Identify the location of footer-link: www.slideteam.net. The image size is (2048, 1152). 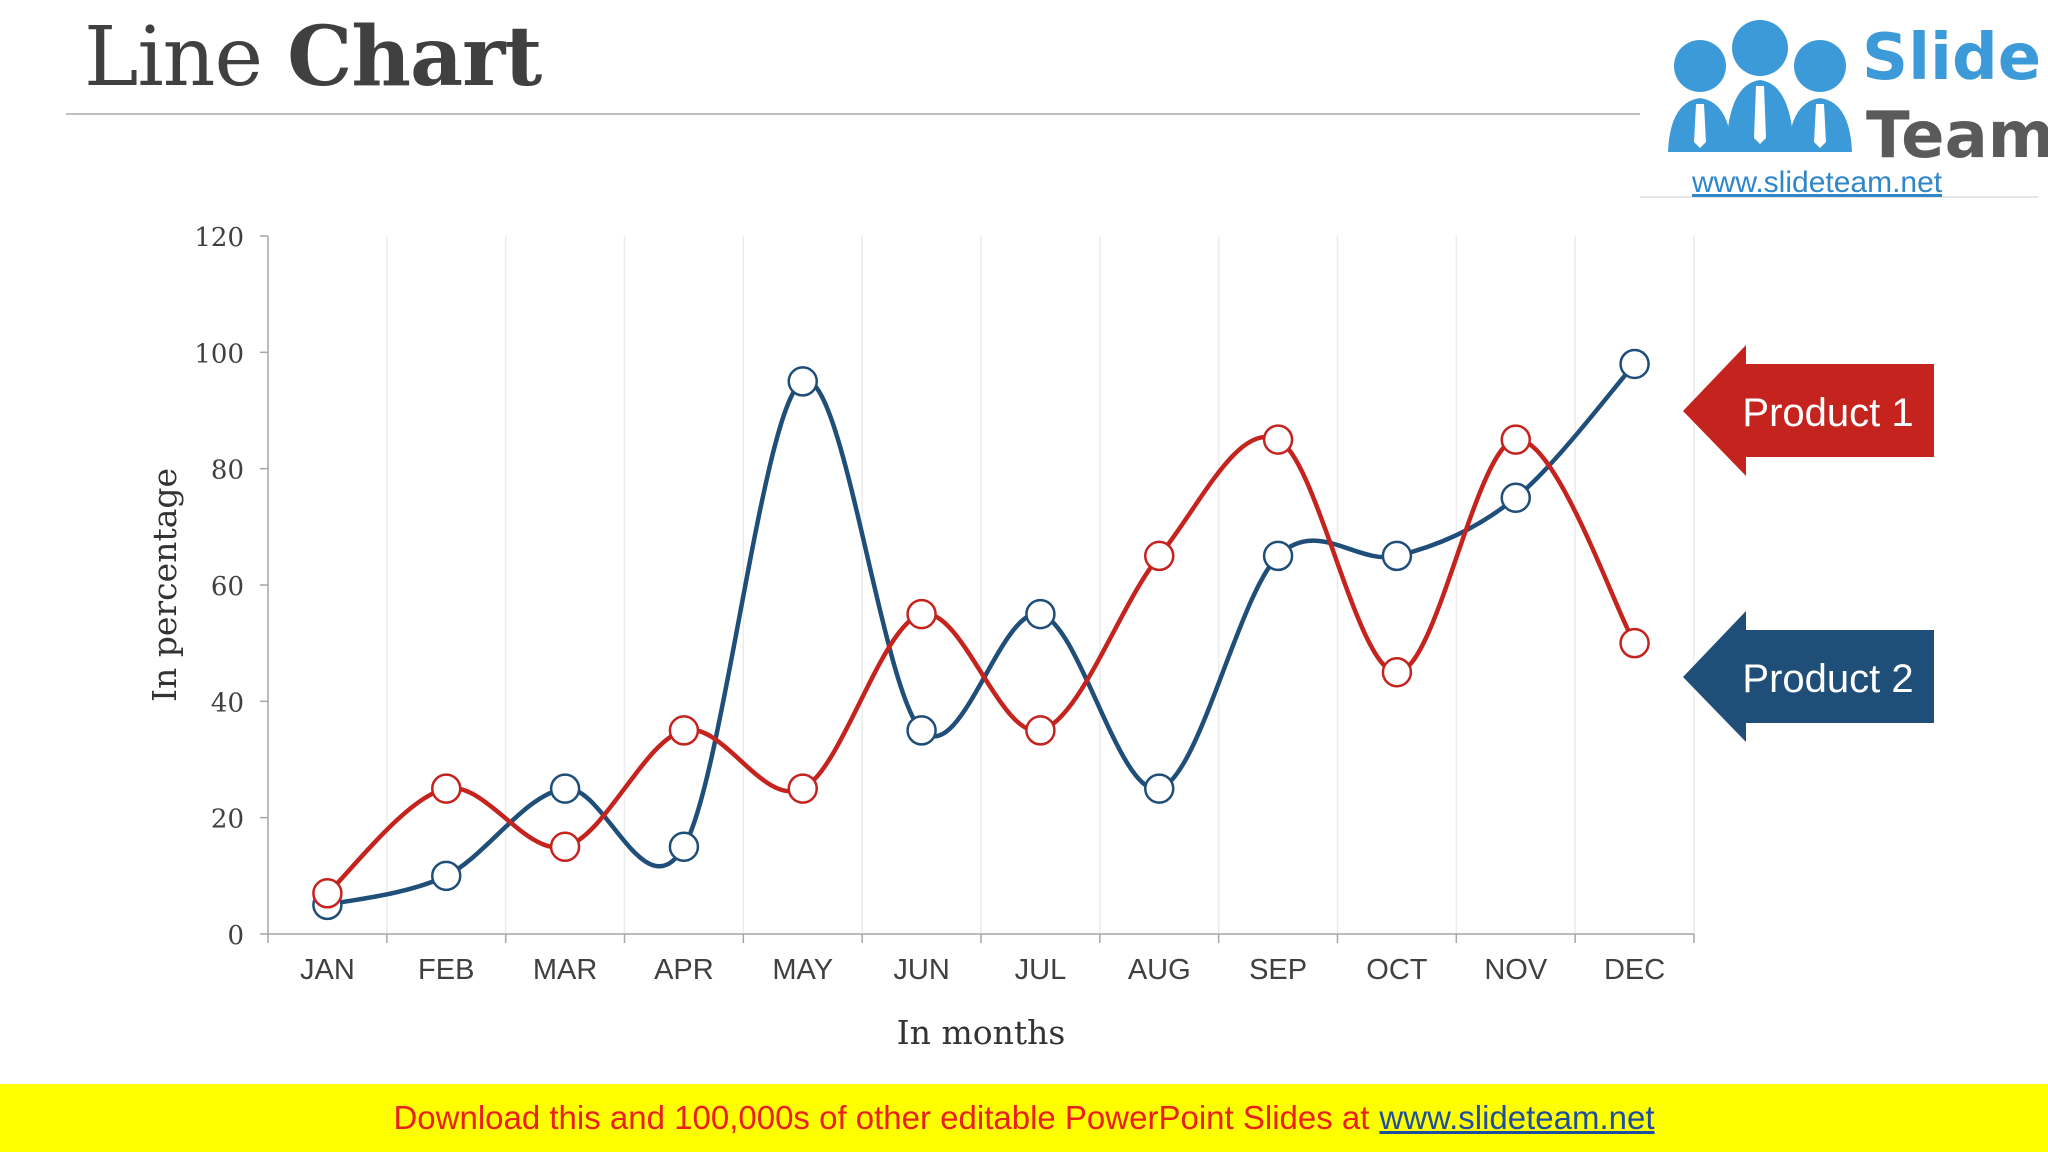
(1517, 1117).